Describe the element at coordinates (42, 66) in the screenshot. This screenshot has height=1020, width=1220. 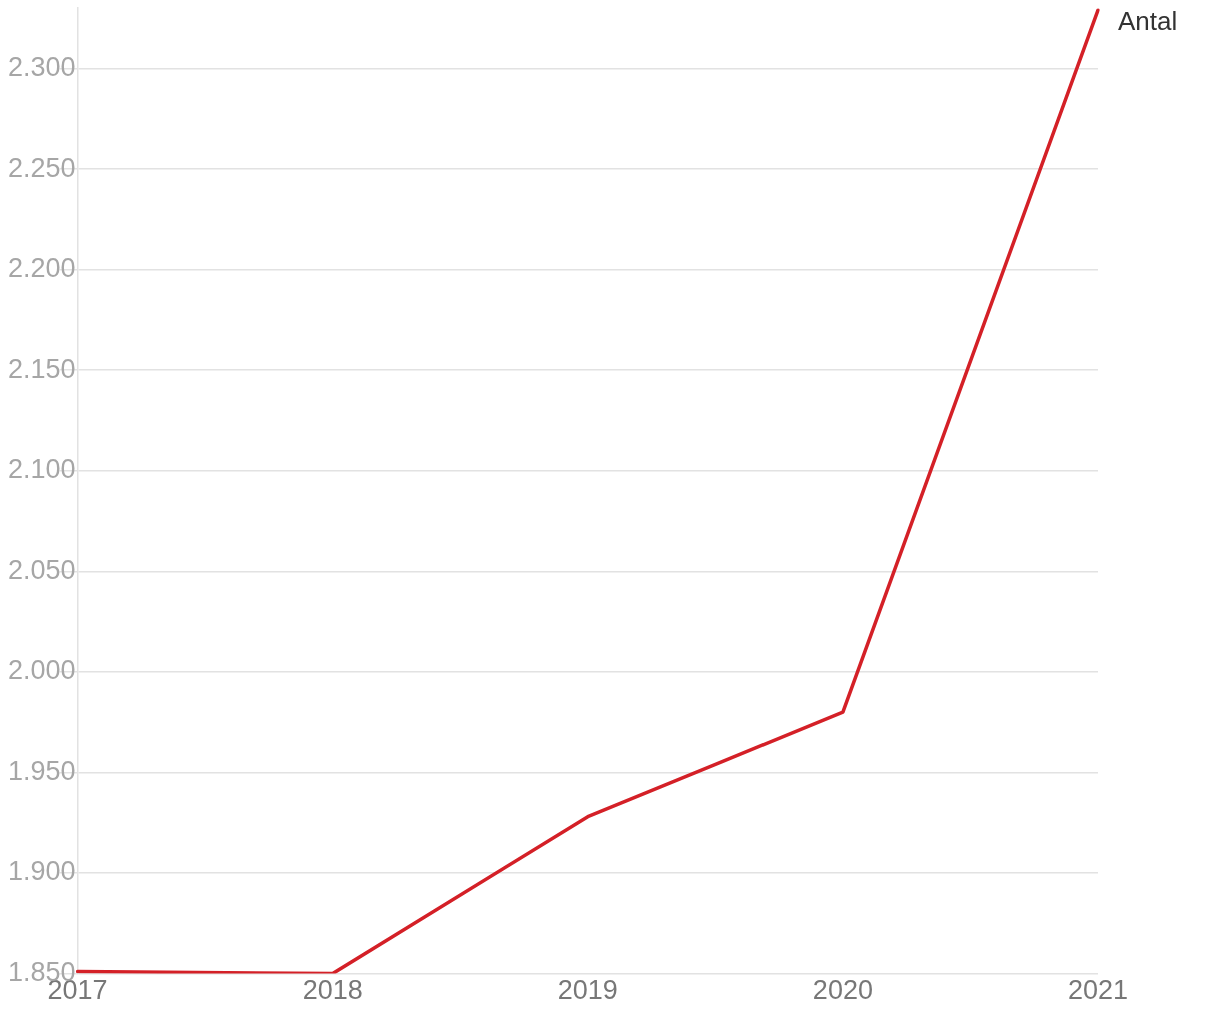
I see `y-tick-label: 2.300` at that location.